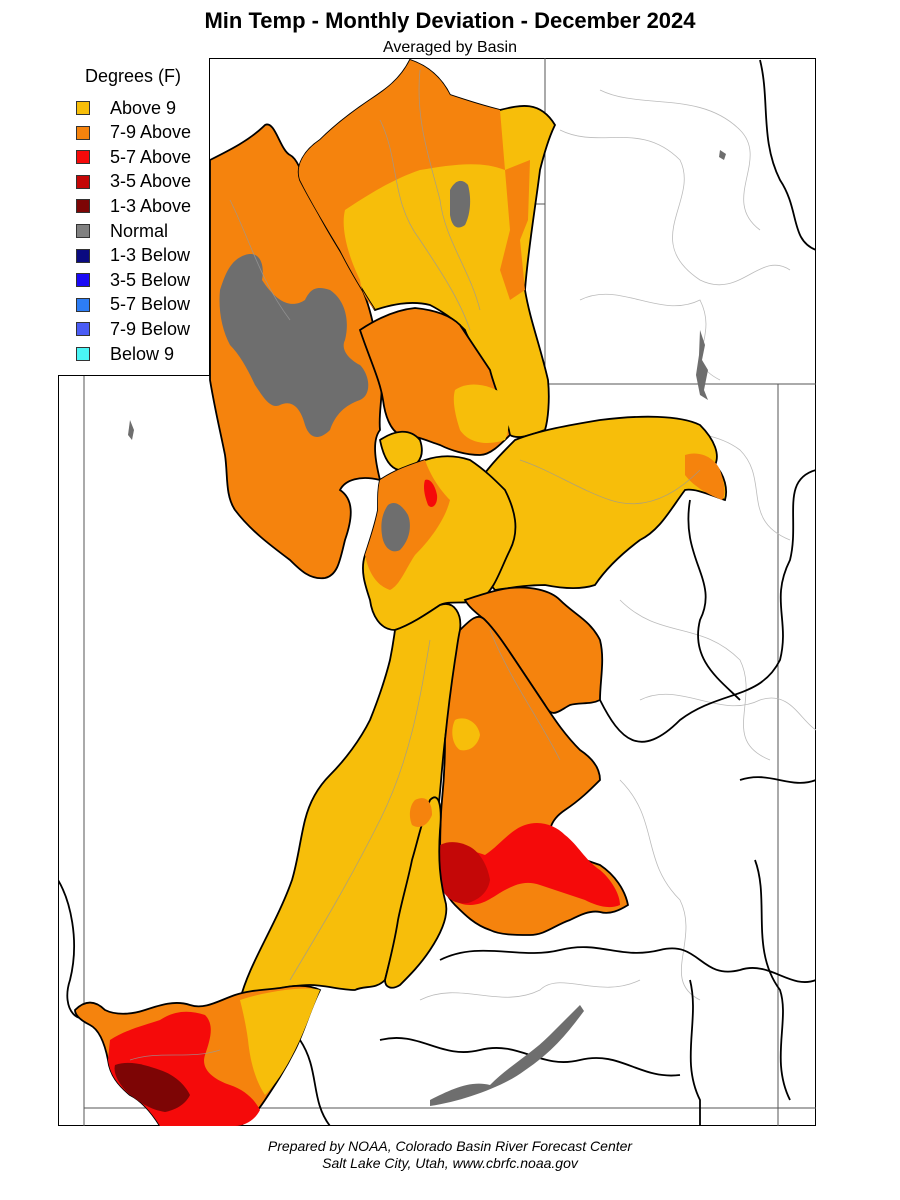 The width and height of the screenshot is (900, 1200). Describe the element at coordinates (150, 255) in the screenshot. I see `legend-label: 1-3 Below` at that location.